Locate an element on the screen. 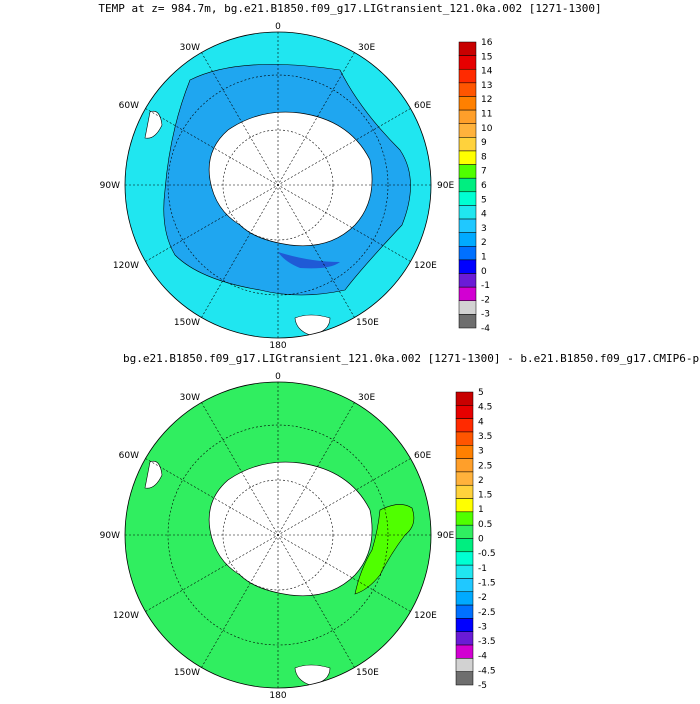 The width and height of the screenshot is (700, 704). panel2-colorbar-label: -2.5 is located at coordinates (487, 613).